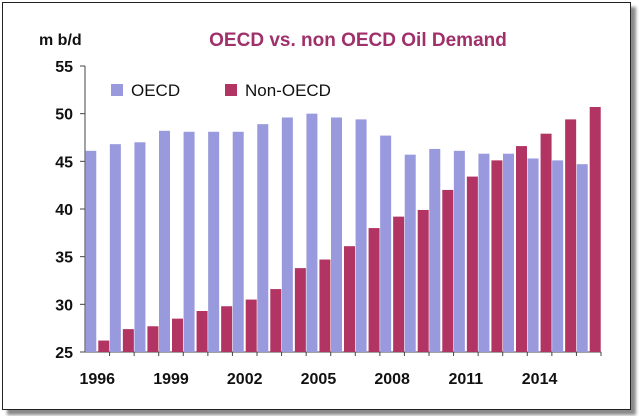 The image size is (639, 416). I want to click on y-tick-label: 45, so click(64, 162).